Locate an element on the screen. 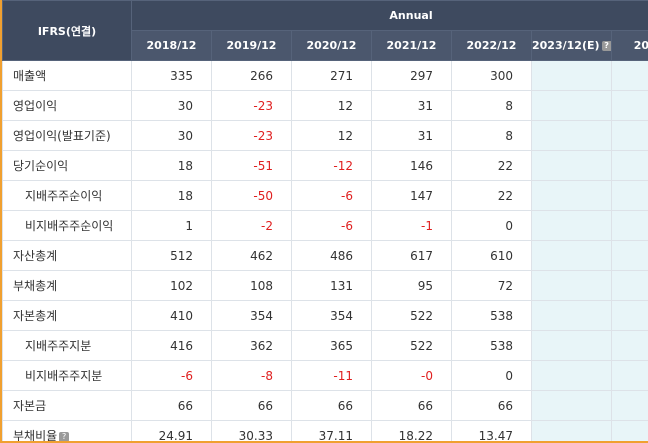 The width and height of the screenshot is (648, 443). value-cell: -50 is located at coordinates (251, 195).